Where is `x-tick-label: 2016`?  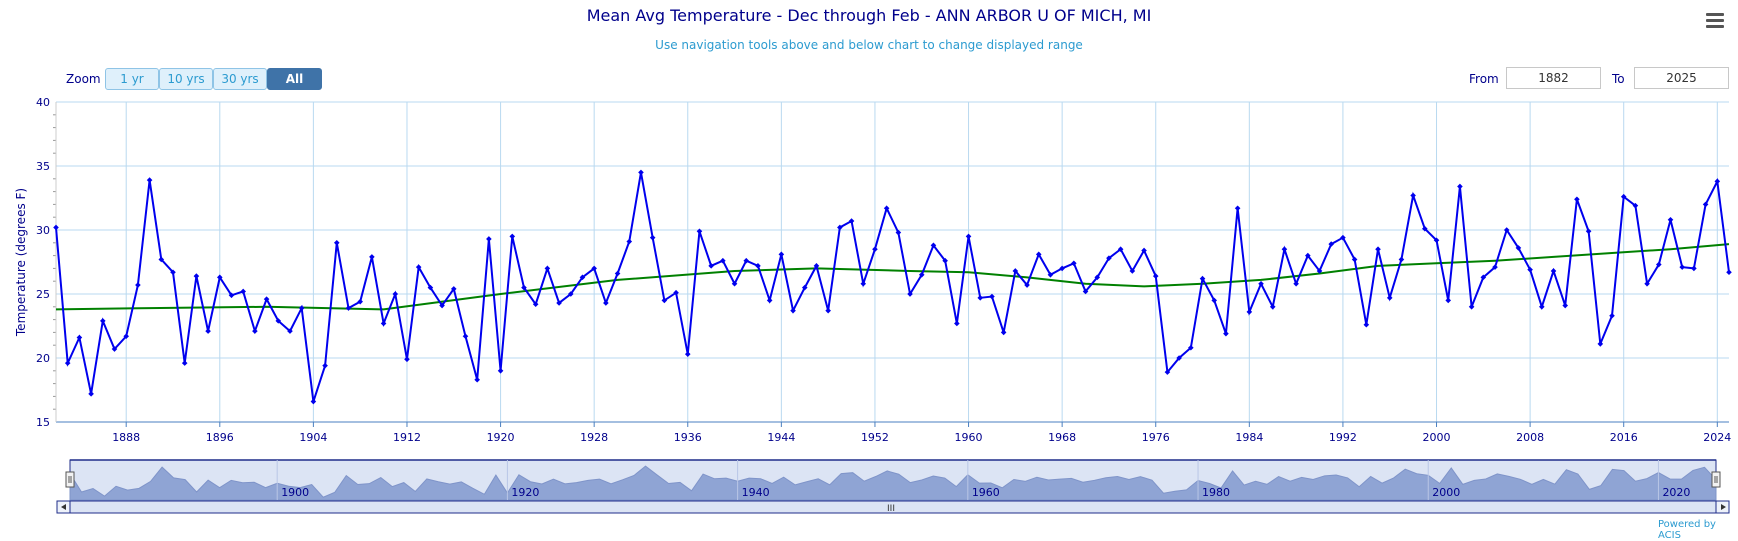 x-tick-label: 2016 is located at coordinates (1624, 437).